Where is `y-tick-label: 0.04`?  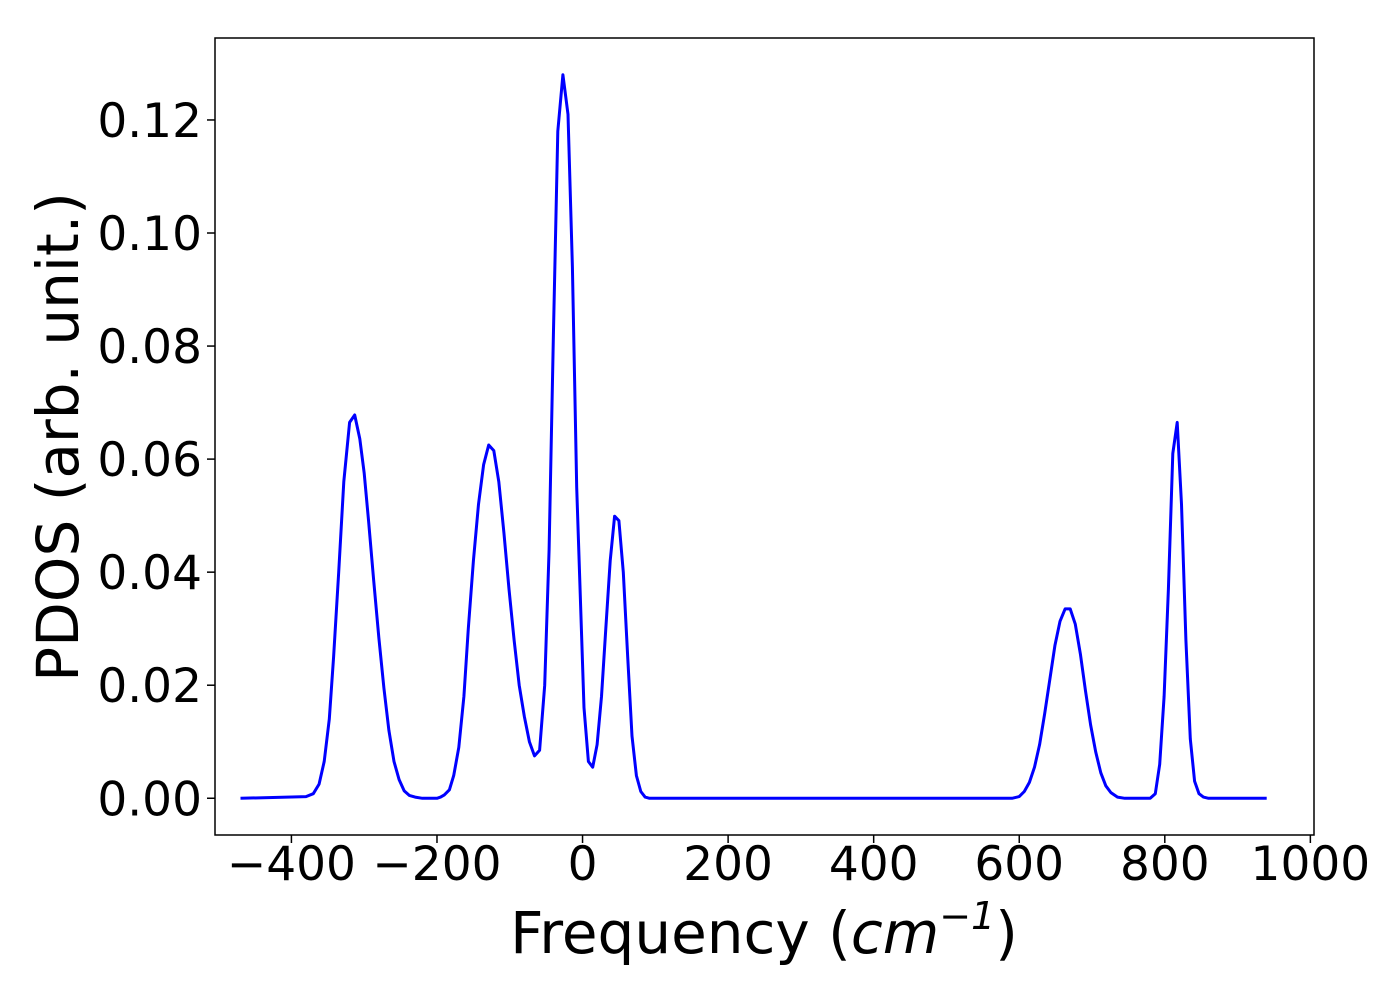
y-tick-label: 0.04 is located at coordinates (149, 573).